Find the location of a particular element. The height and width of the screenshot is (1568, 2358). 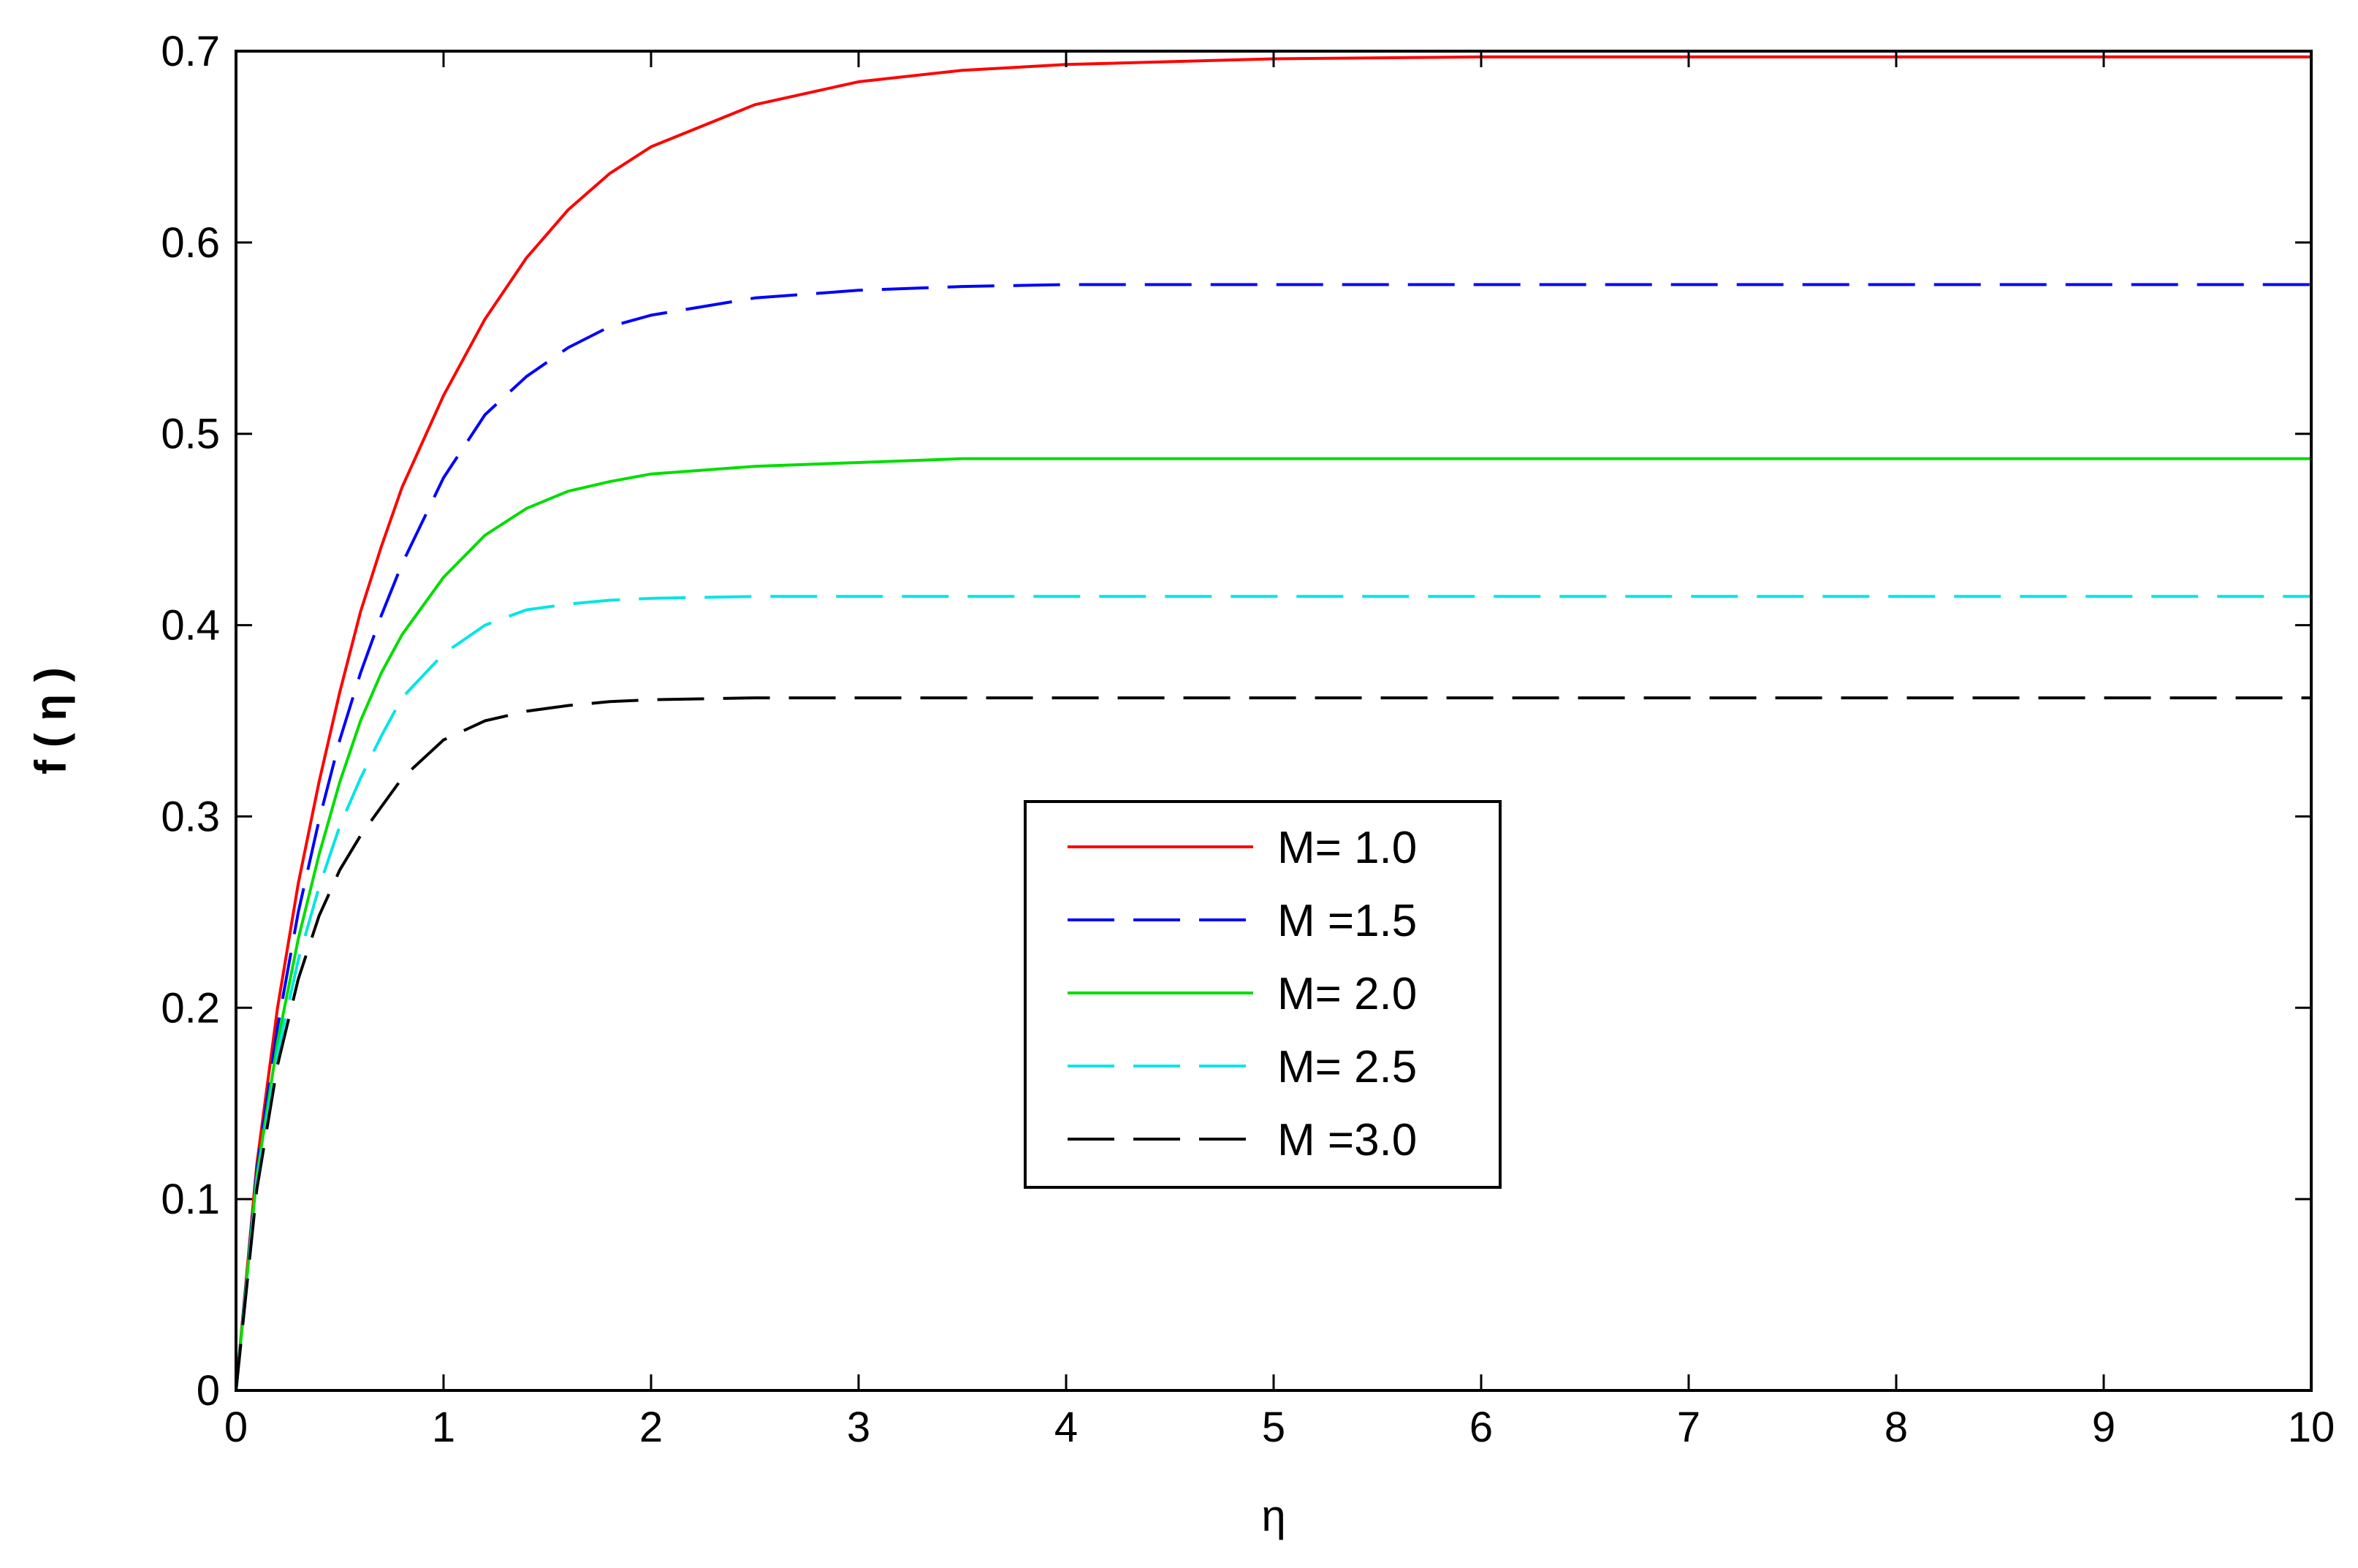

y-tick-label: 0.1 is located at coordinates (190, 1199).